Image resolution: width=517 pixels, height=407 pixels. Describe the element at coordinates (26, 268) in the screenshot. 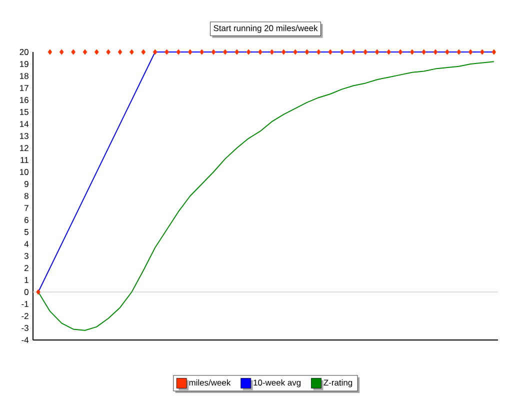

I see `y-tick-label: 2` at that location.